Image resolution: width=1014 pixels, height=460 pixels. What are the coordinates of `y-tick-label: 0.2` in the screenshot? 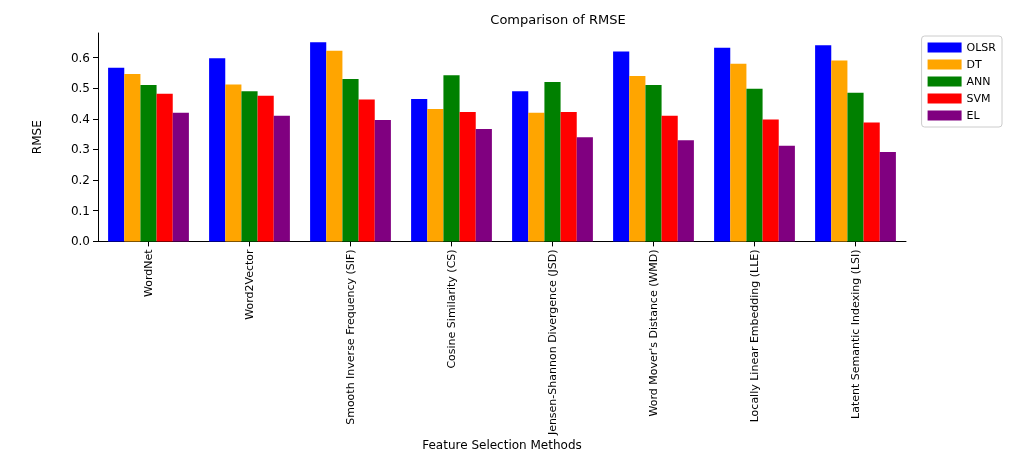 It's located at (80, 180).